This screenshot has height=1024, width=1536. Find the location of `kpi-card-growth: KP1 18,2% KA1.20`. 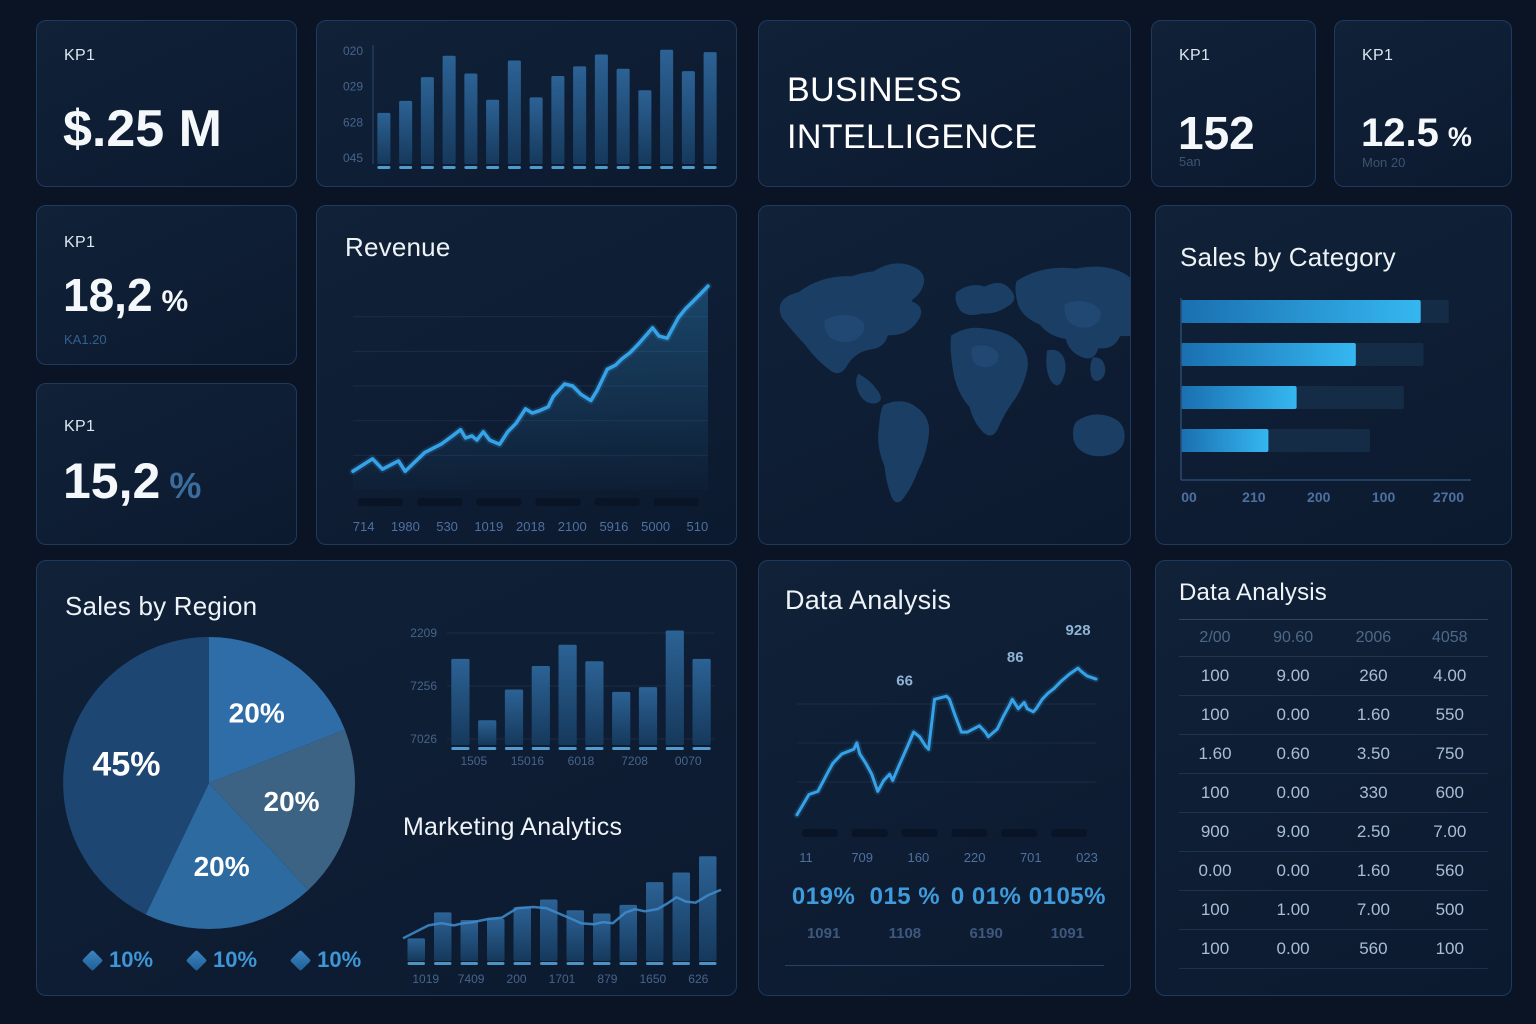

kpi-card-growth: KP1 18,2% KA1.20 is located at coordinates (166, 285).